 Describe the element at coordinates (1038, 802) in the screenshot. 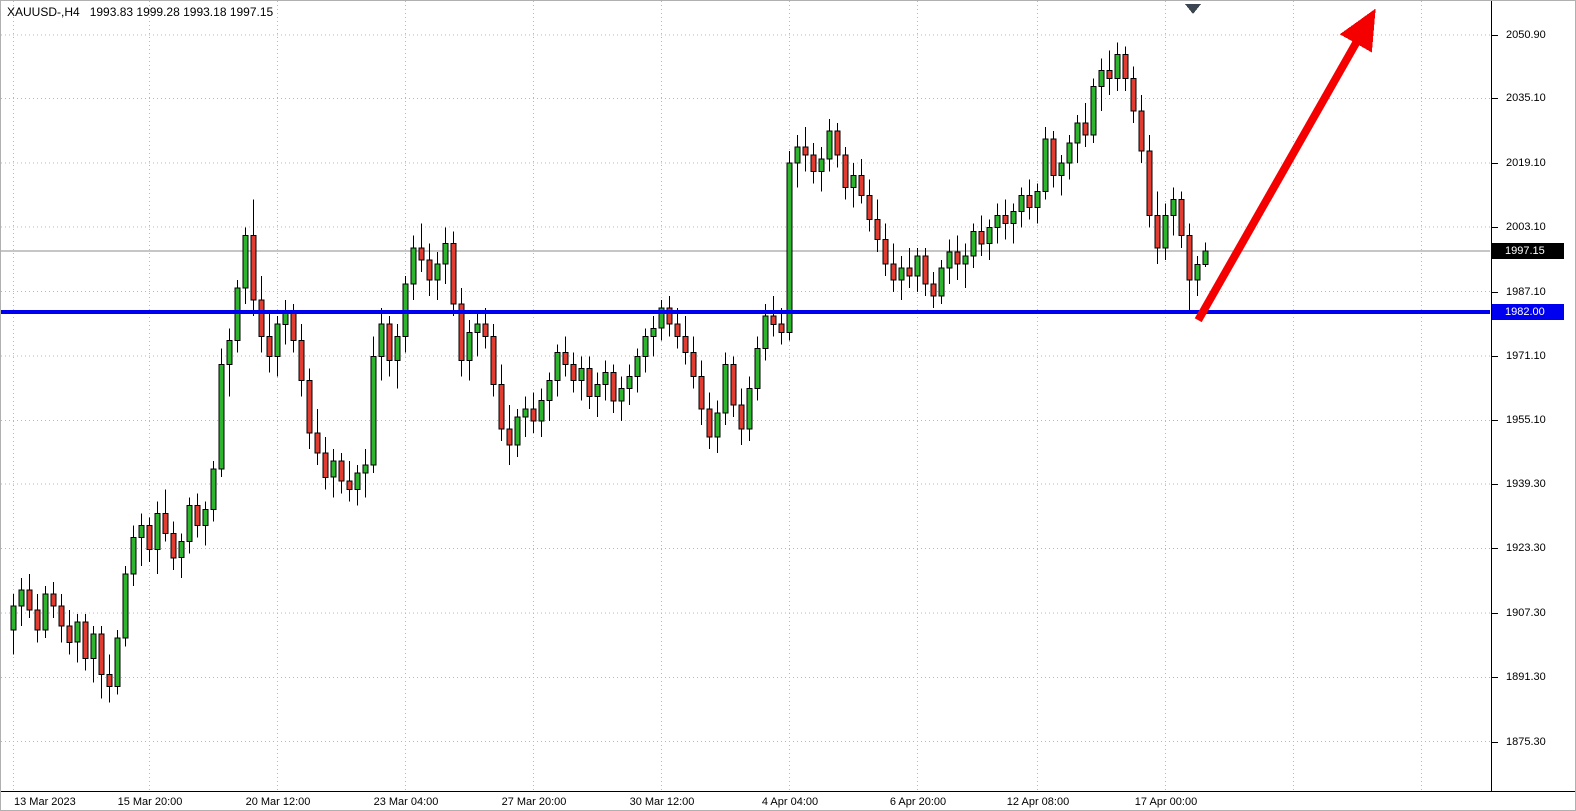

I see `time-tick-label: 12 Apr 08:00` at that location.